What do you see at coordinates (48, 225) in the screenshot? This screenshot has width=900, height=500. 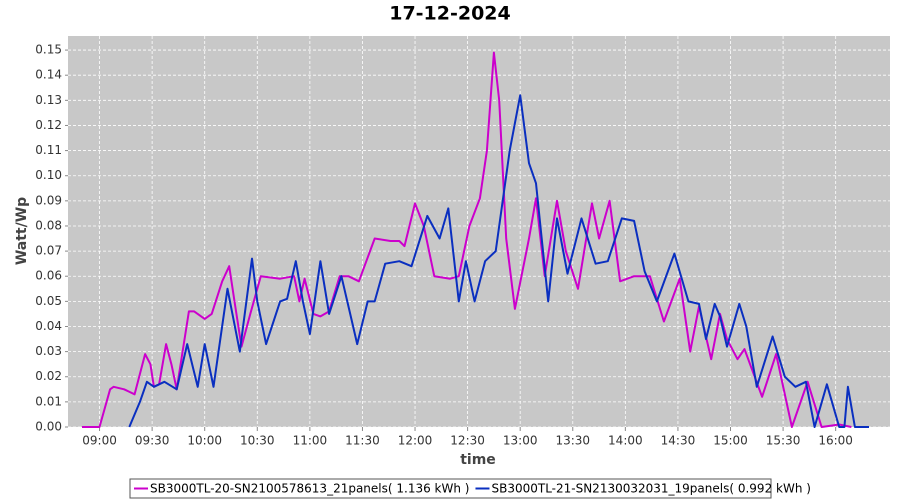 I see `y-tick-label: 0.08` at bounding box center [48, 225].